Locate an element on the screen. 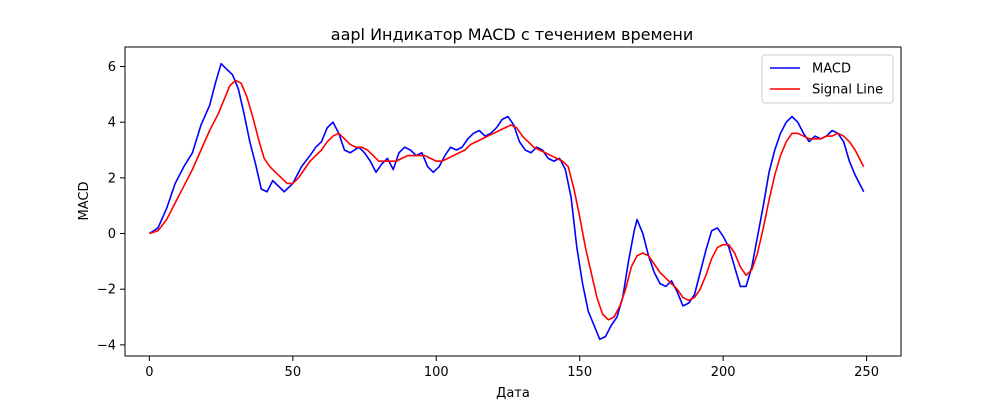 The height and width of the screenshot is (400, 1000). x-tick-label: 100 is located at coordinates (436, 372).